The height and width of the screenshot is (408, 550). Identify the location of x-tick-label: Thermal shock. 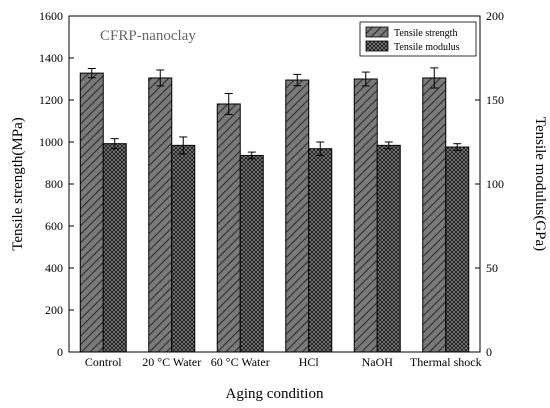
(446, 362).